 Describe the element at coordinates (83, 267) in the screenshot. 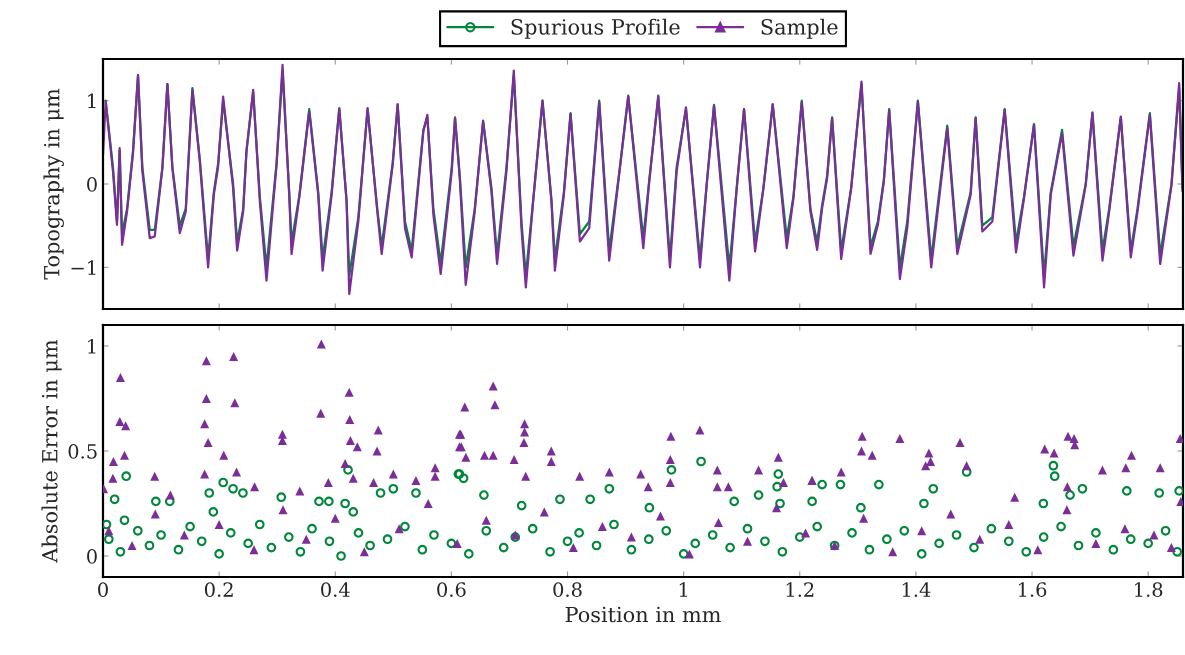

I see `y-tick-label: −1` at that location.